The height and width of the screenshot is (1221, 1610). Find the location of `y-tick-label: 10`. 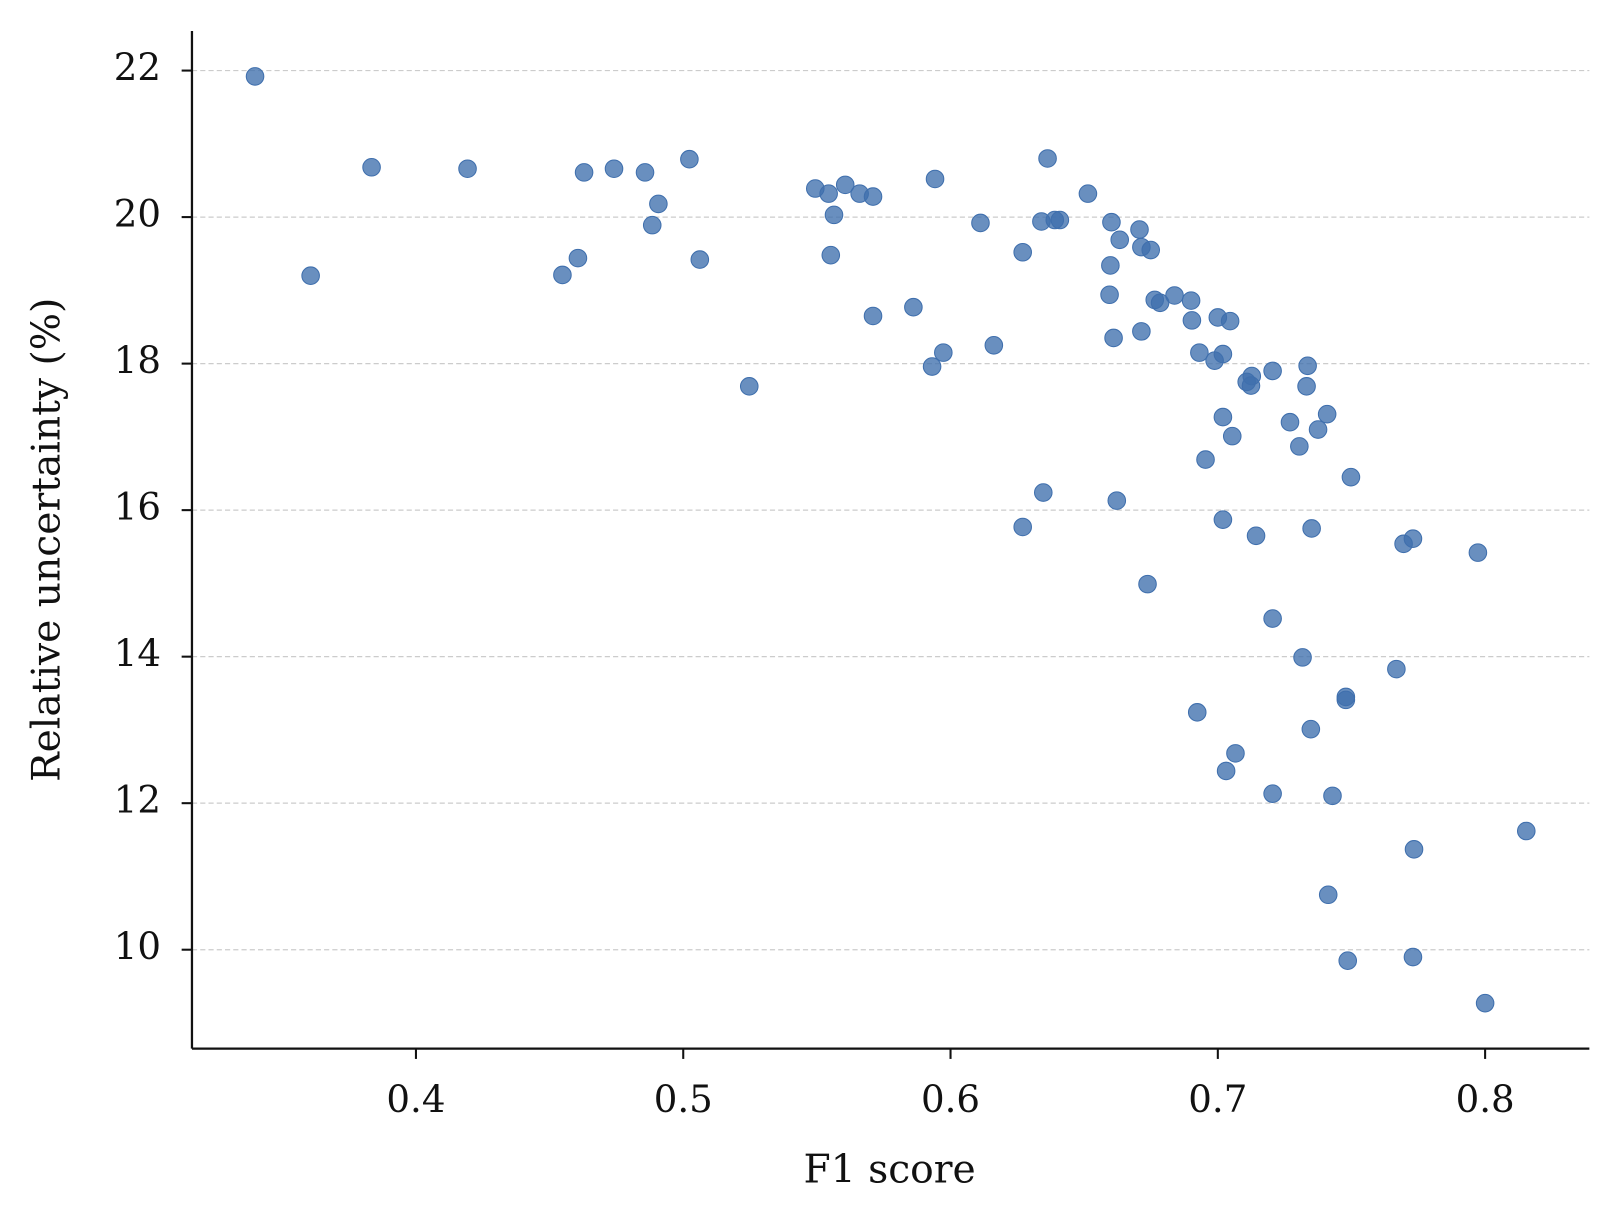

y-tick-label: 10 is located at coordinates (137, 946).